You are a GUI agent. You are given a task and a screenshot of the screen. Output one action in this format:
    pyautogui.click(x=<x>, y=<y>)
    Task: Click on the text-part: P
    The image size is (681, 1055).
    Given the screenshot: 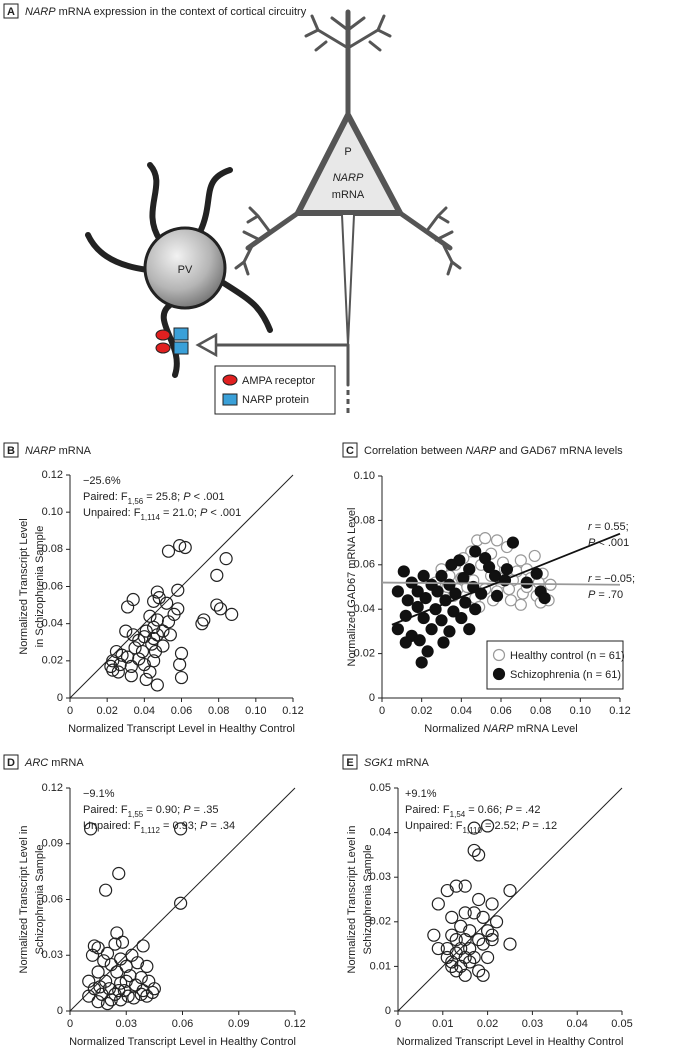 What is the action you would take?
    pyautogui.click(x=204, y=826)
    